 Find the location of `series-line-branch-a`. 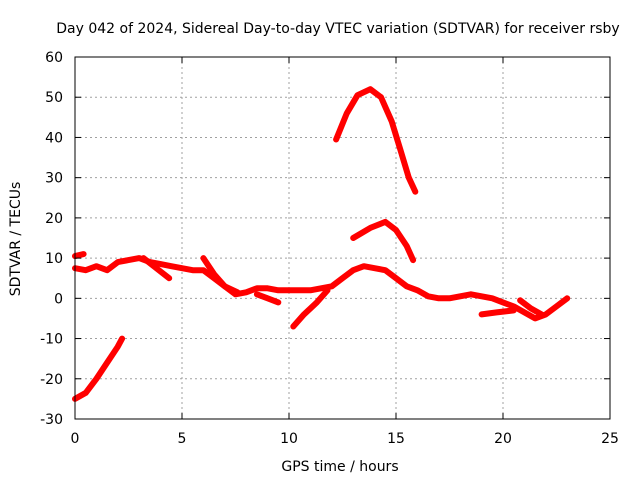

series-line-branch-a is located at coordinates (156, 268).